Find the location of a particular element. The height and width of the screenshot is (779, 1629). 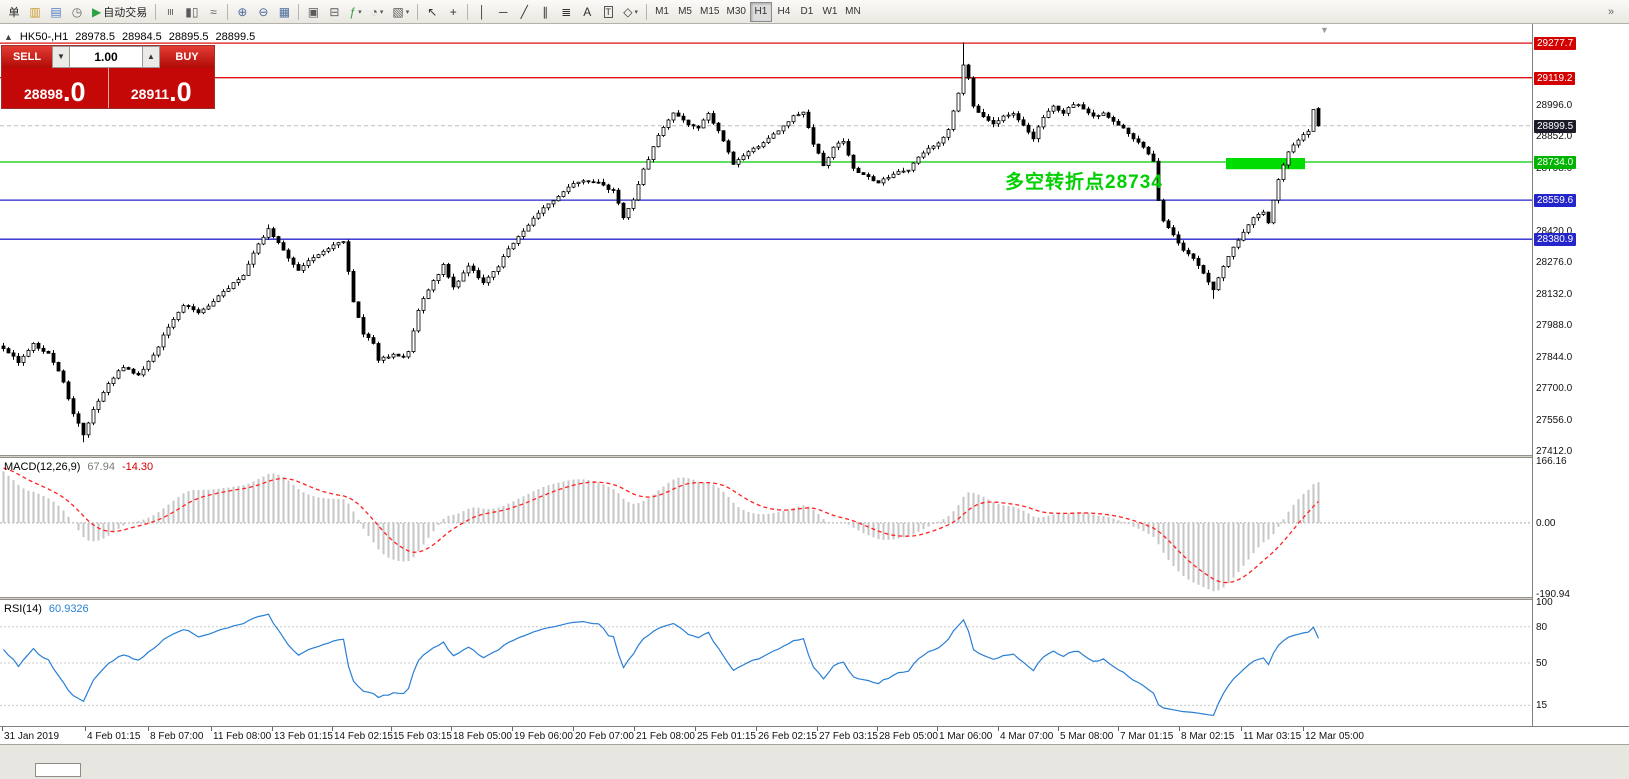

timeframe-w1-button: W1 is located at coordinates (830, 12).